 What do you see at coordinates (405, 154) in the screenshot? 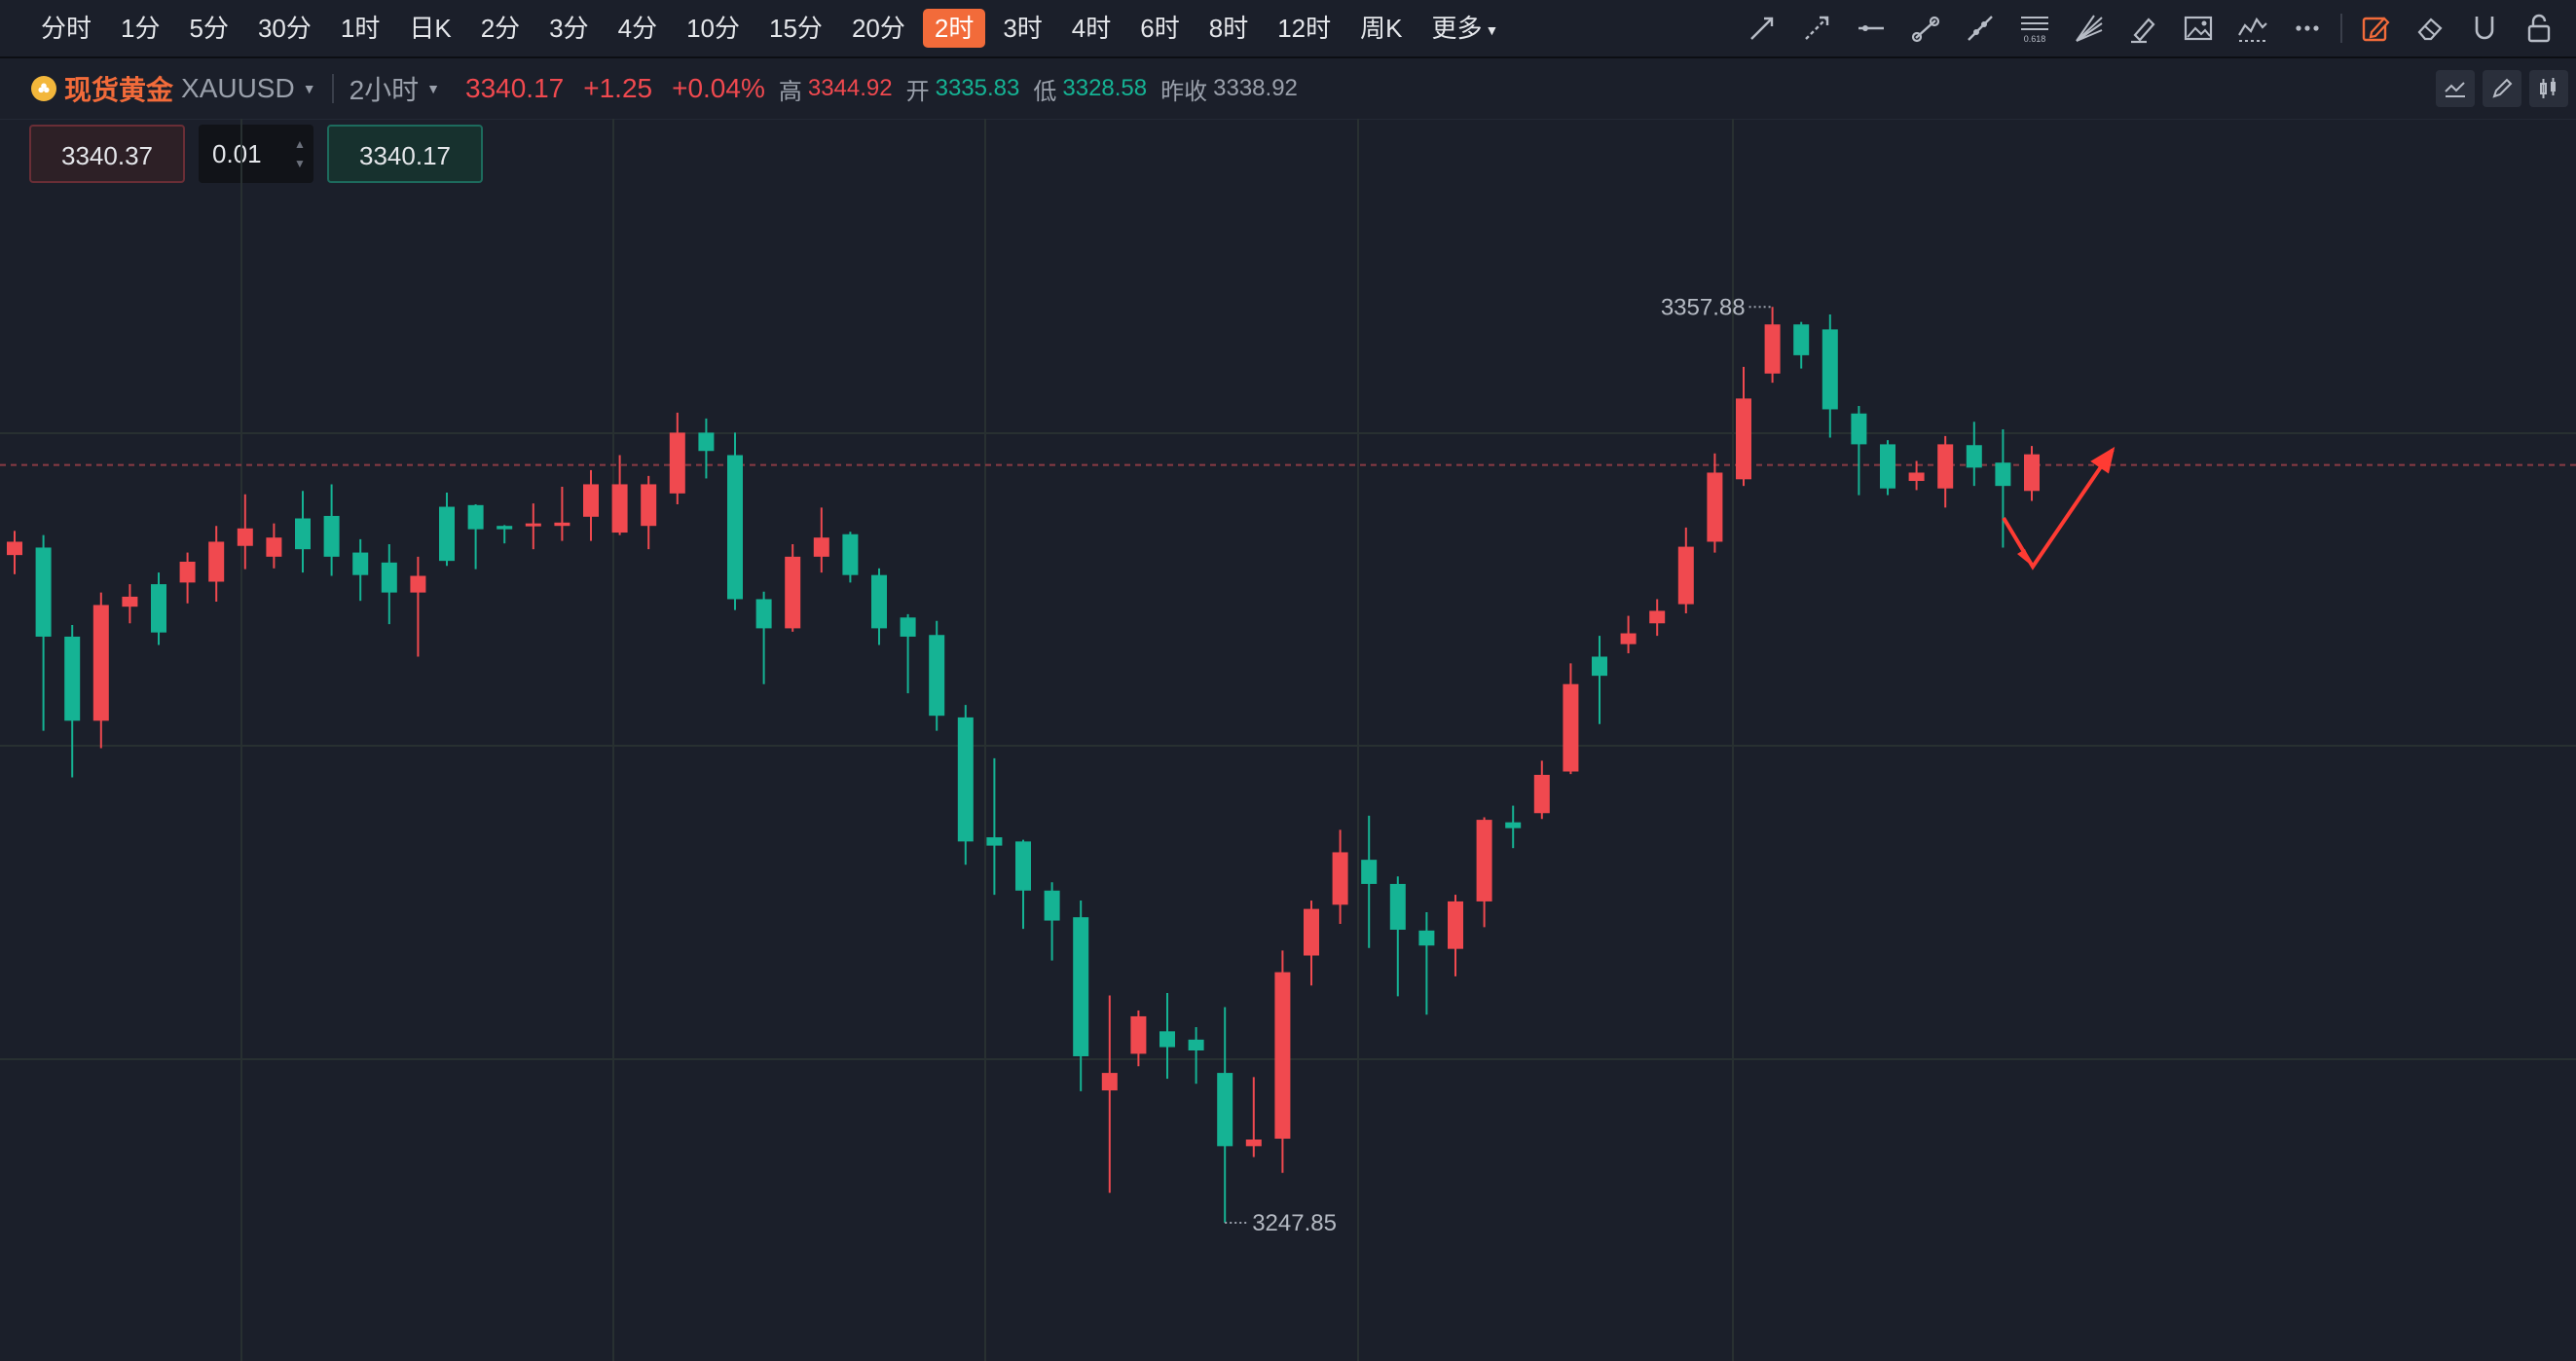
I see `buy-price-button: 3340.17` at bounding box center [405, 154].